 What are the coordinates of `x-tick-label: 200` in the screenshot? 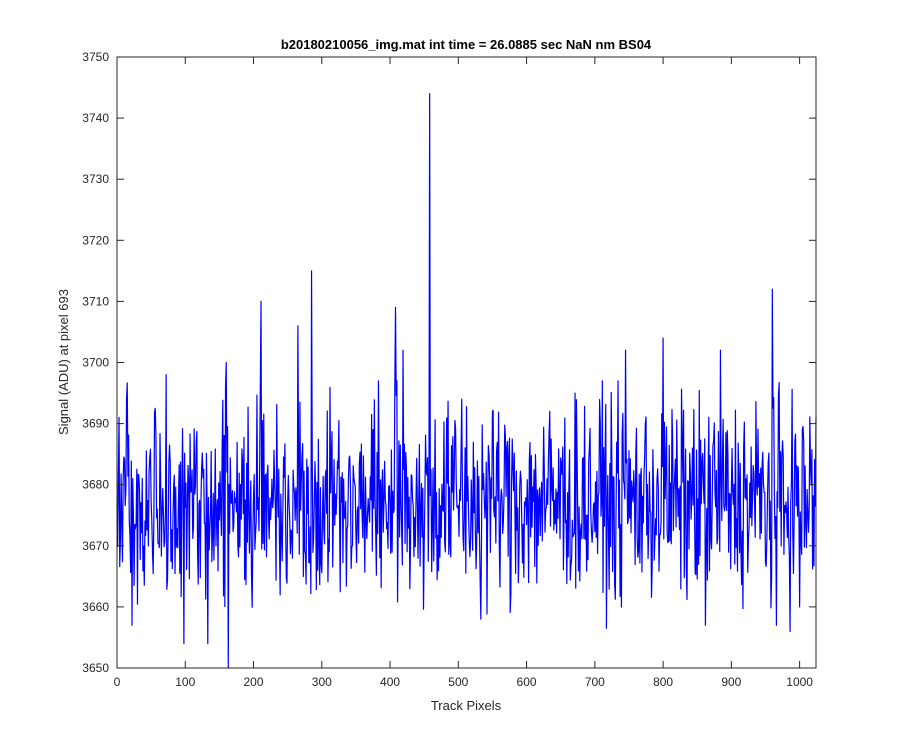 It's located at (254, 682).